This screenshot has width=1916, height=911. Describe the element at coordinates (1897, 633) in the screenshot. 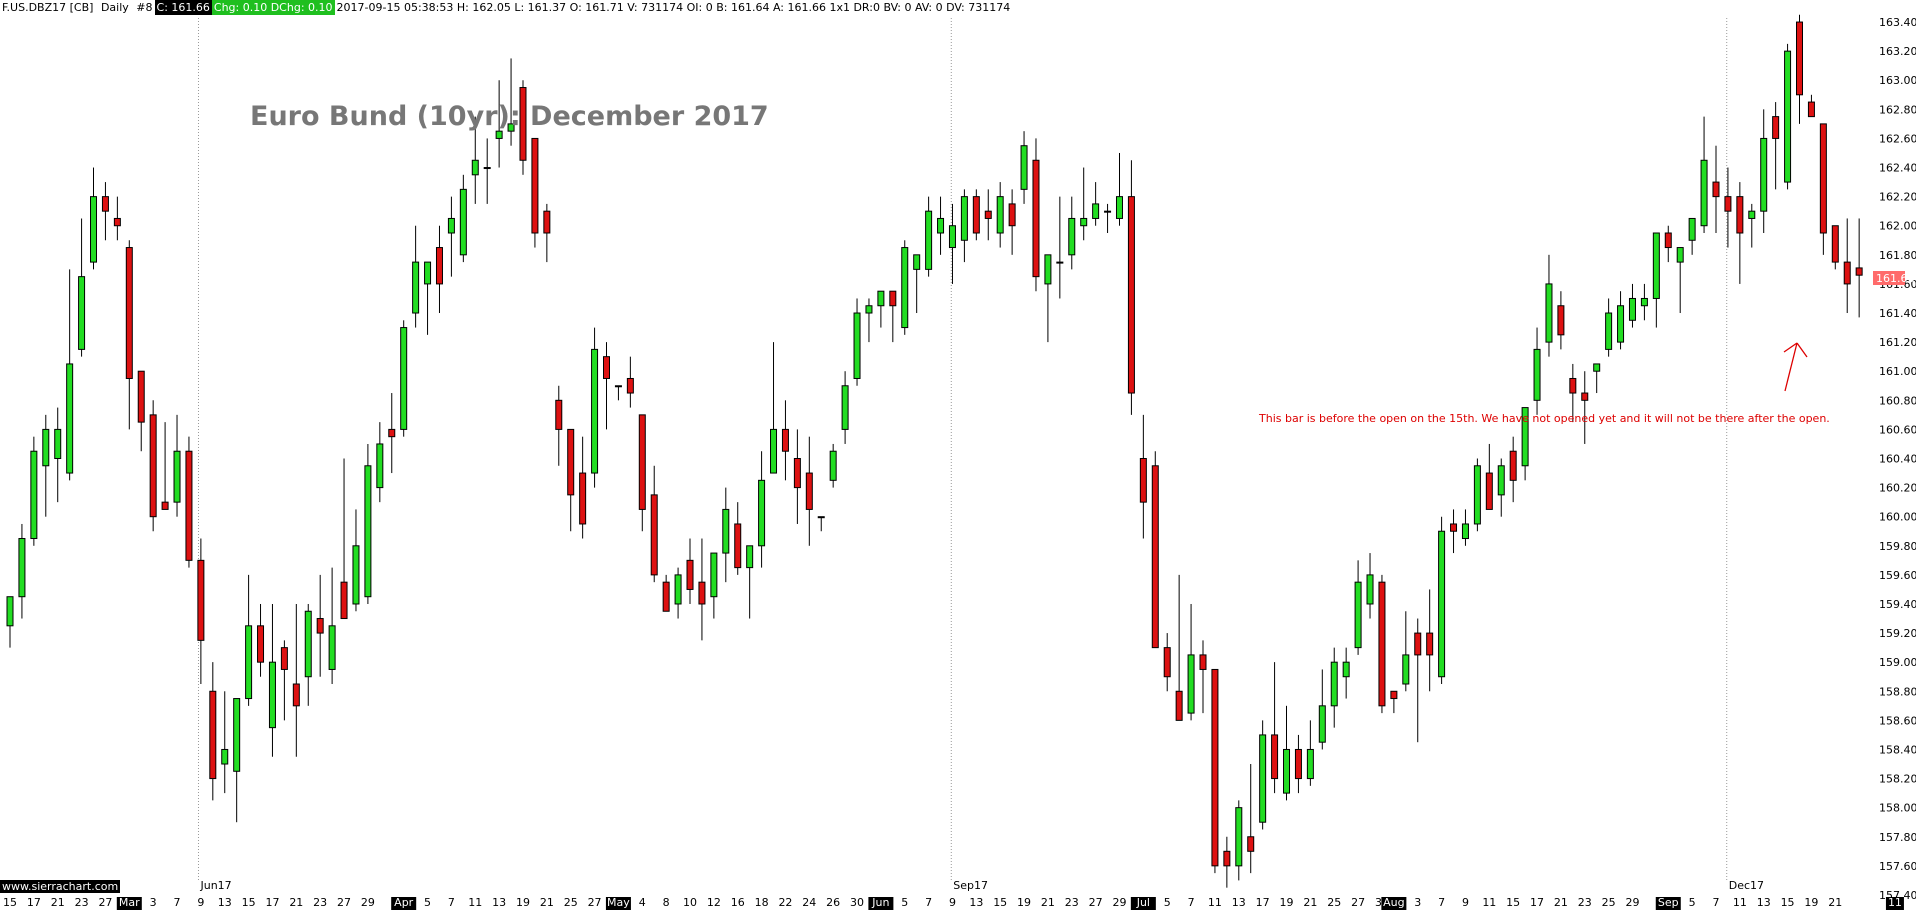

I see `price-tick-label: 159.20` at that location.